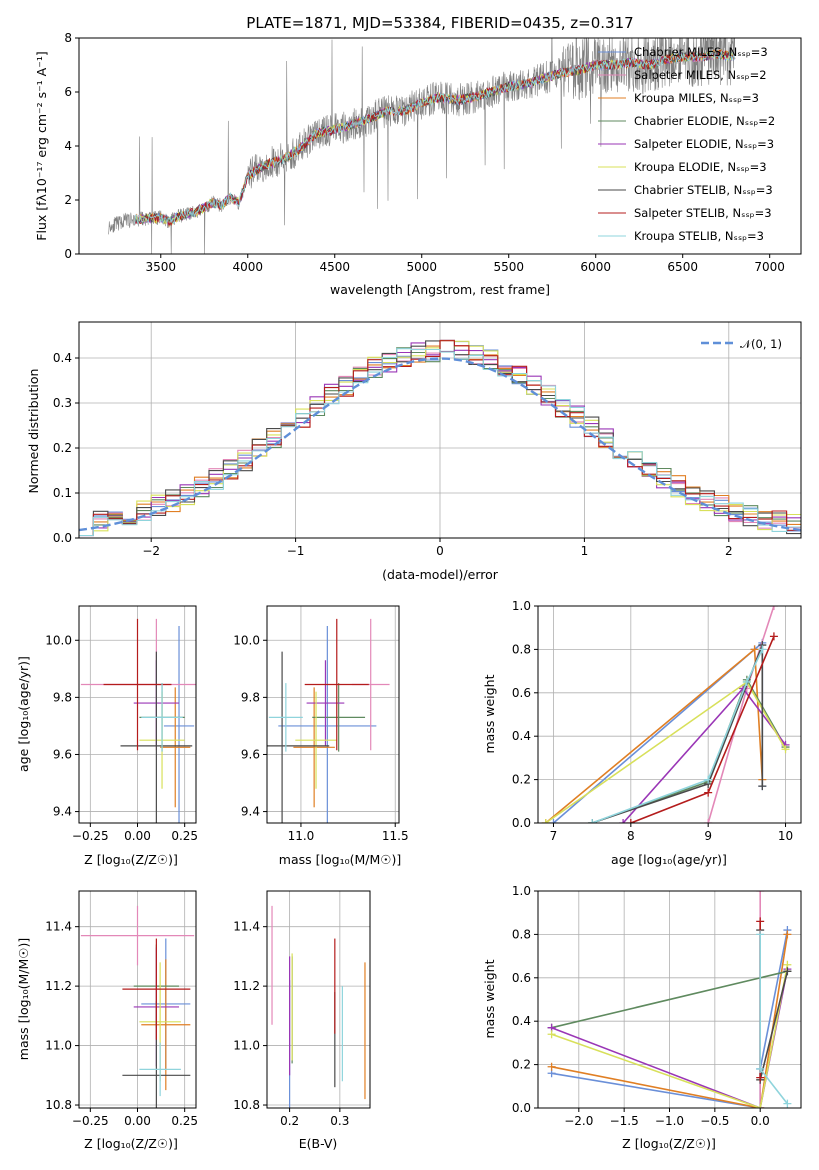 The width and height of the screenshot is (819, 1170). I want to click on weight_age-line-salpeter-stelib, so click(702, 729).